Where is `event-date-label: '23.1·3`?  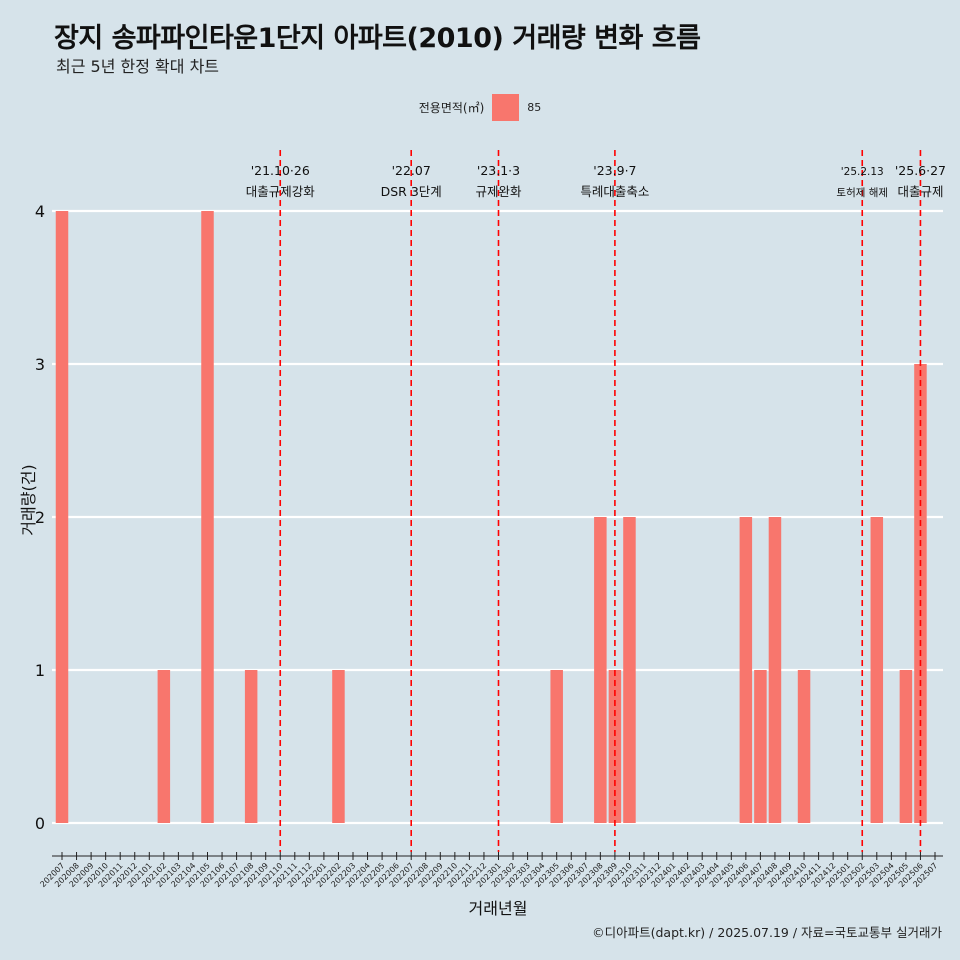 event-date-label: '23.1·3 is located at coordinates (498, 170).